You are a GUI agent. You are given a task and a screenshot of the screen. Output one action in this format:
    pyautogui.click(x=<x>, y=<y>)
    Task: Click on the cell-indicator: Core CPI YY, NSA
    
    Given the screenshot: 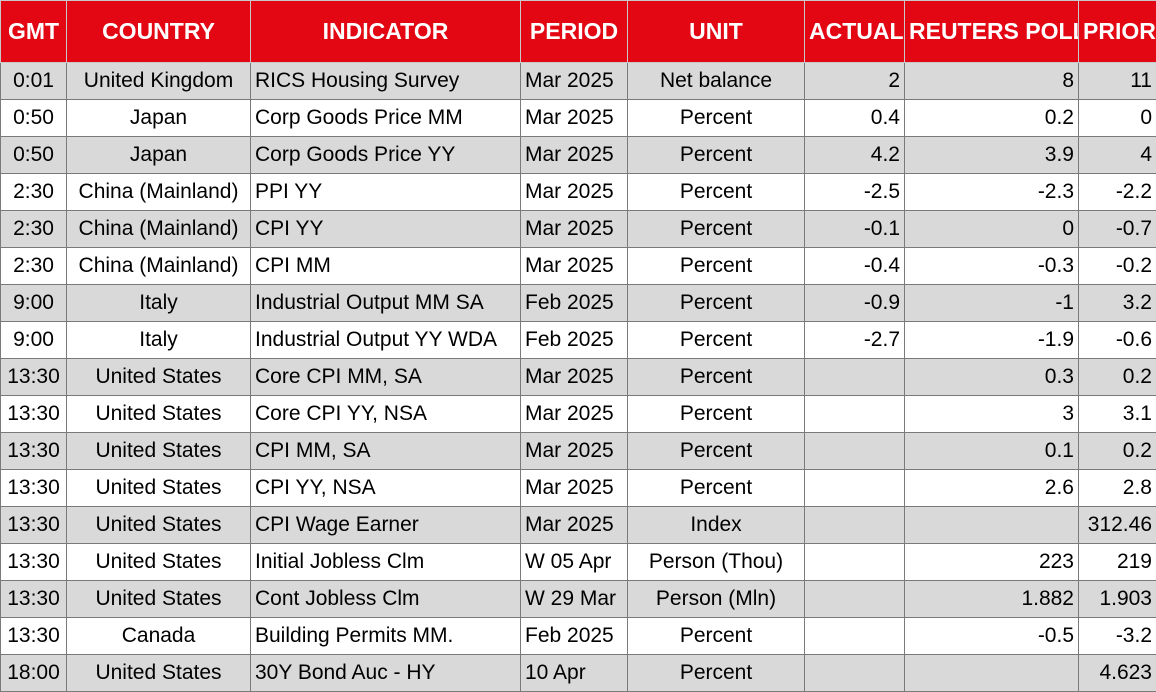 What is the action you would take?
    pyautogui.click(x=386, y=414)
    